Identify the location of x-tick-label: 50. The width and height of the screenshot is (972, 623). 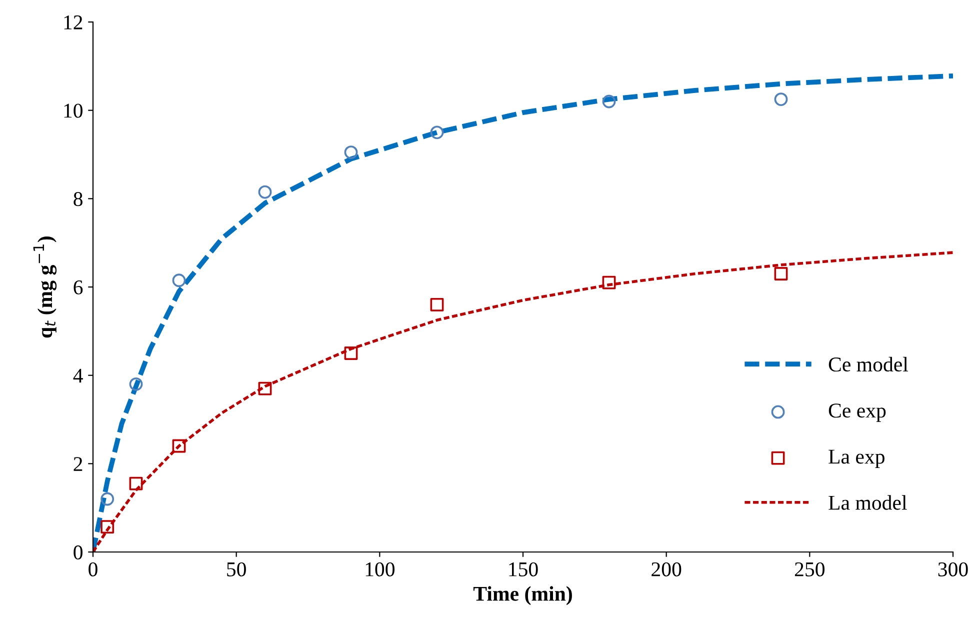
(236, 569).